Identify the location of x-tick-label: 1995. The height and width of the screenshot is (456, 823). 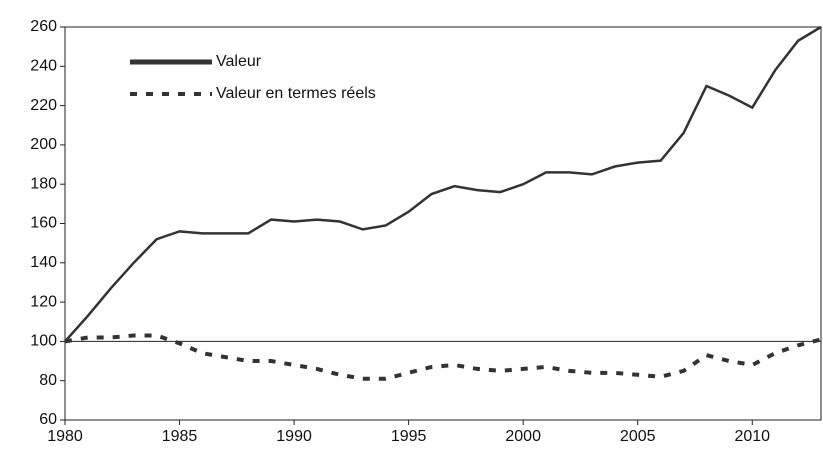
(409, 436).